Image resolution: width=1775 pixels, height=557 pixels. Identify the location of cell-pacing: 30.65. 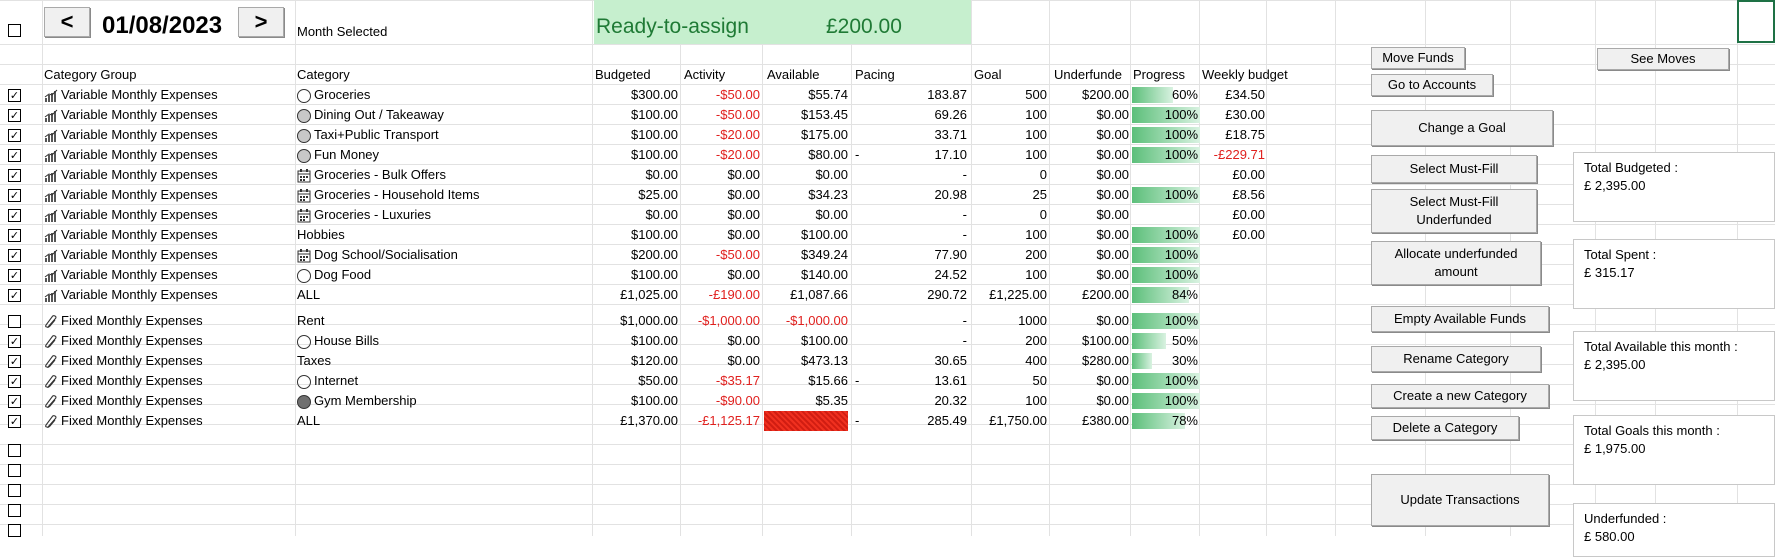
(950, 360).